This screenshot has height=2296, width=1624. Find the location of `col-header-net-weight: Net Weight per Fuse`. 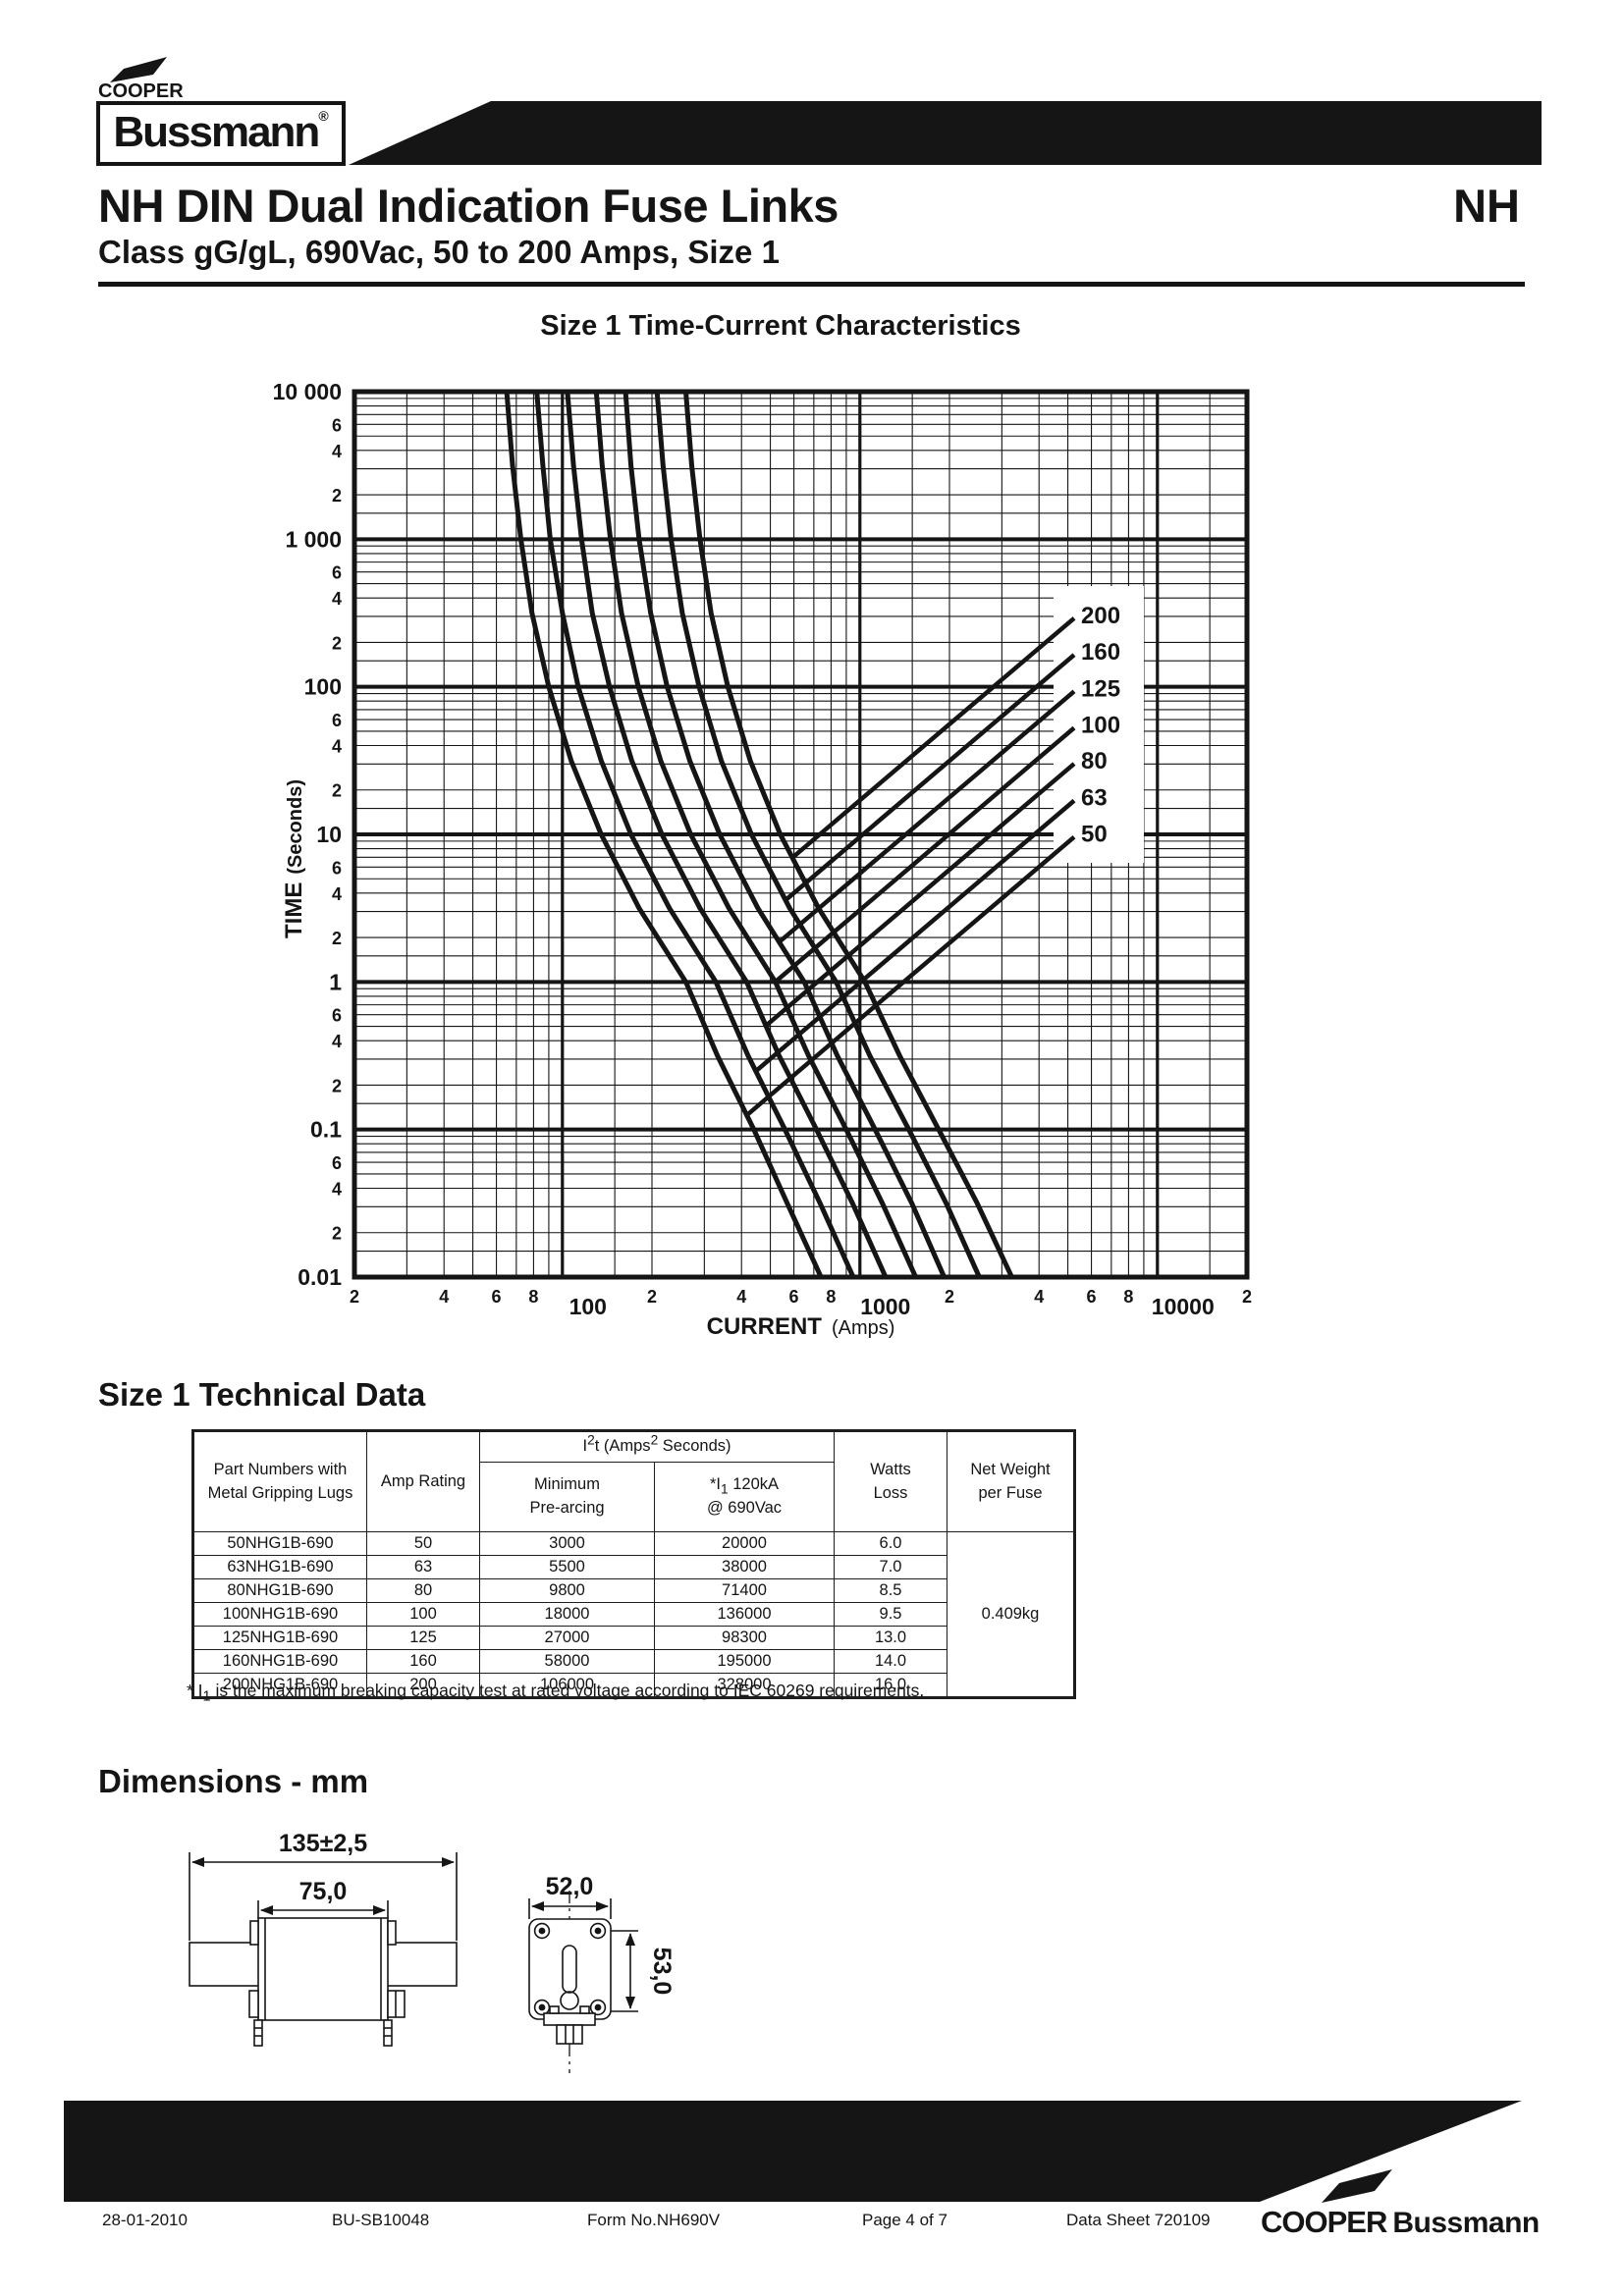

col-header-net-weight: Net Weight per Fuse is located at coordinates (1011, 1481).